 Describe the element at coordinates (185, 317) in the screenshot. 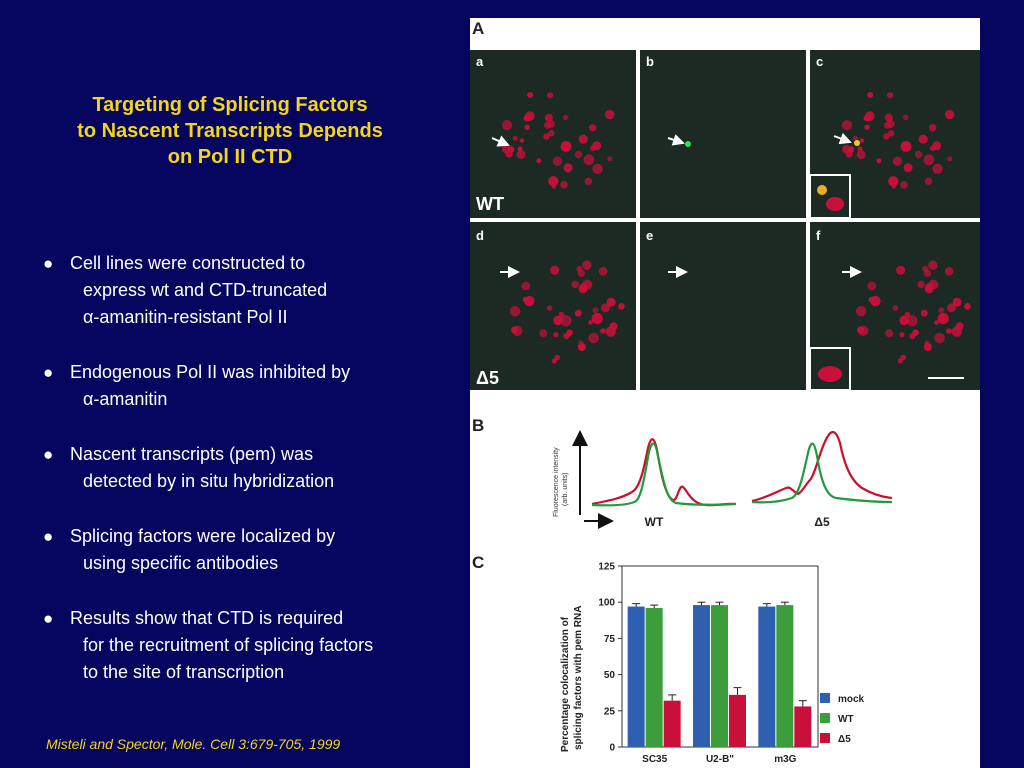

I see `bullet-line: α-amanitin-resistant Pol II` at that location.